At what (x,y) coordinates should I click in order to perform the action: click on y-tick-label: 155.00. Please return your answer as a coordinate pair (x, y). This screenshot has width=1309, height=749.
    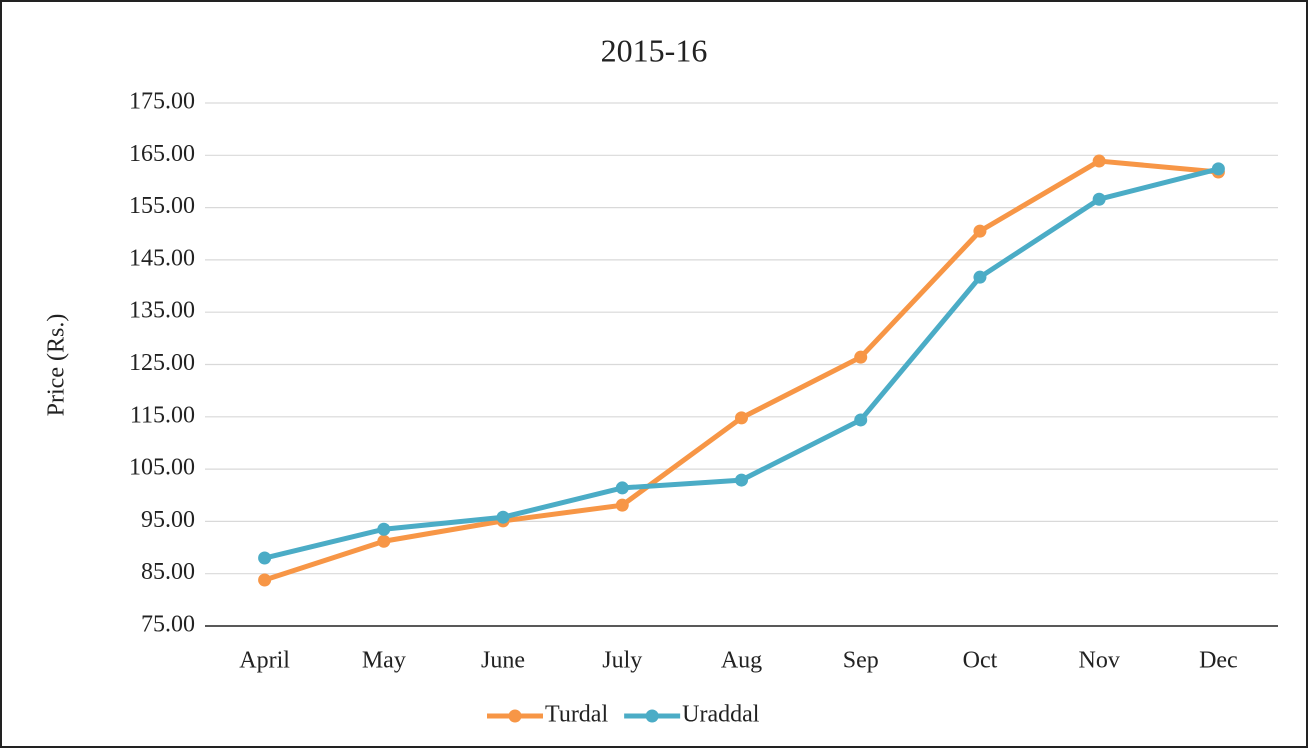
    Looking at the image, I should click on (162, 206).